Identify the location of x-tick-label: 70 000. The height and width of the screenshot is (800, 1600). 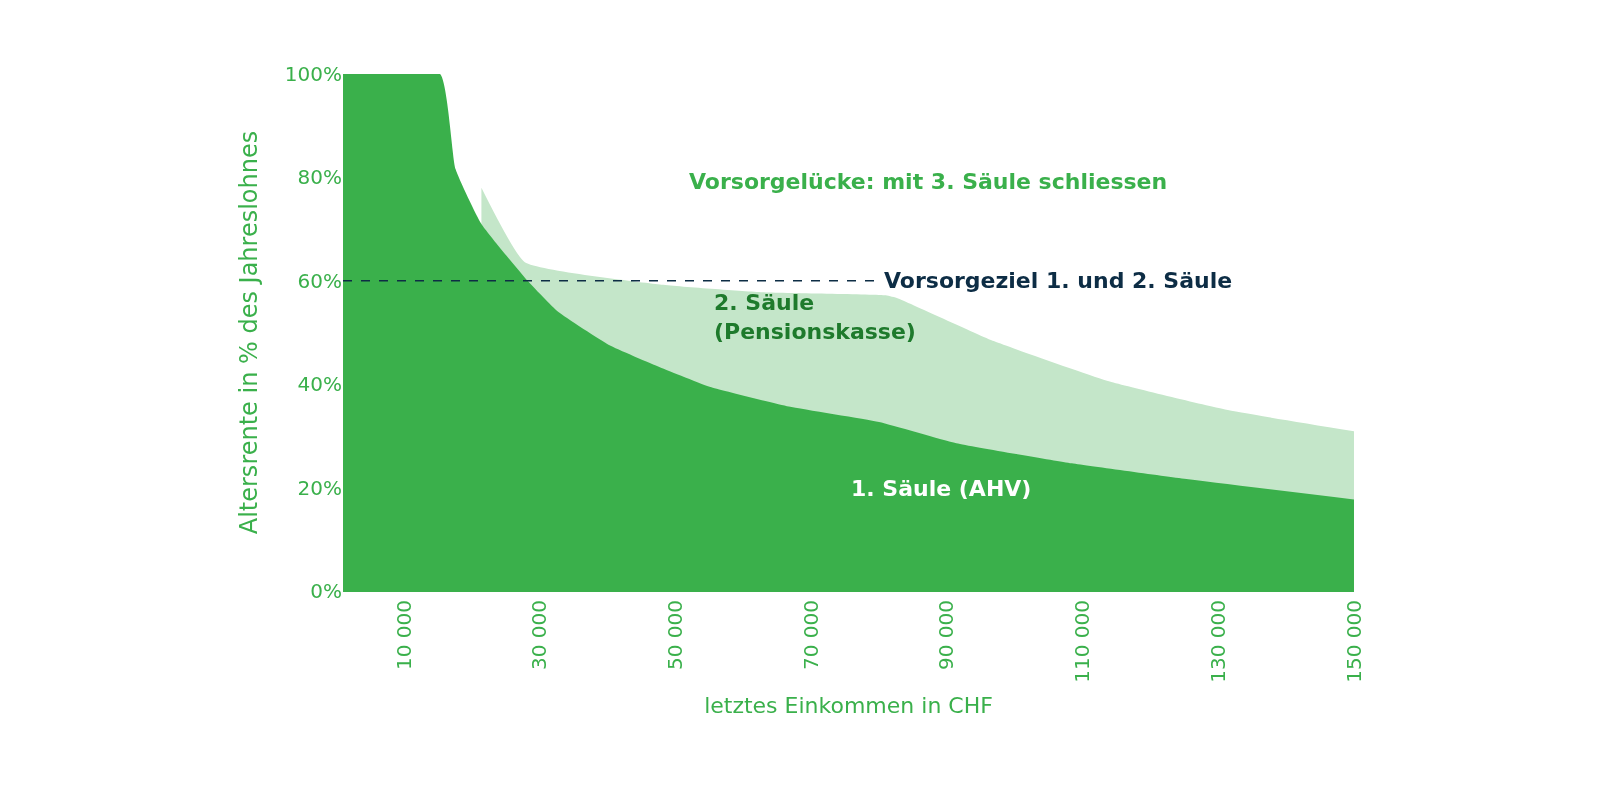
(810, 635).